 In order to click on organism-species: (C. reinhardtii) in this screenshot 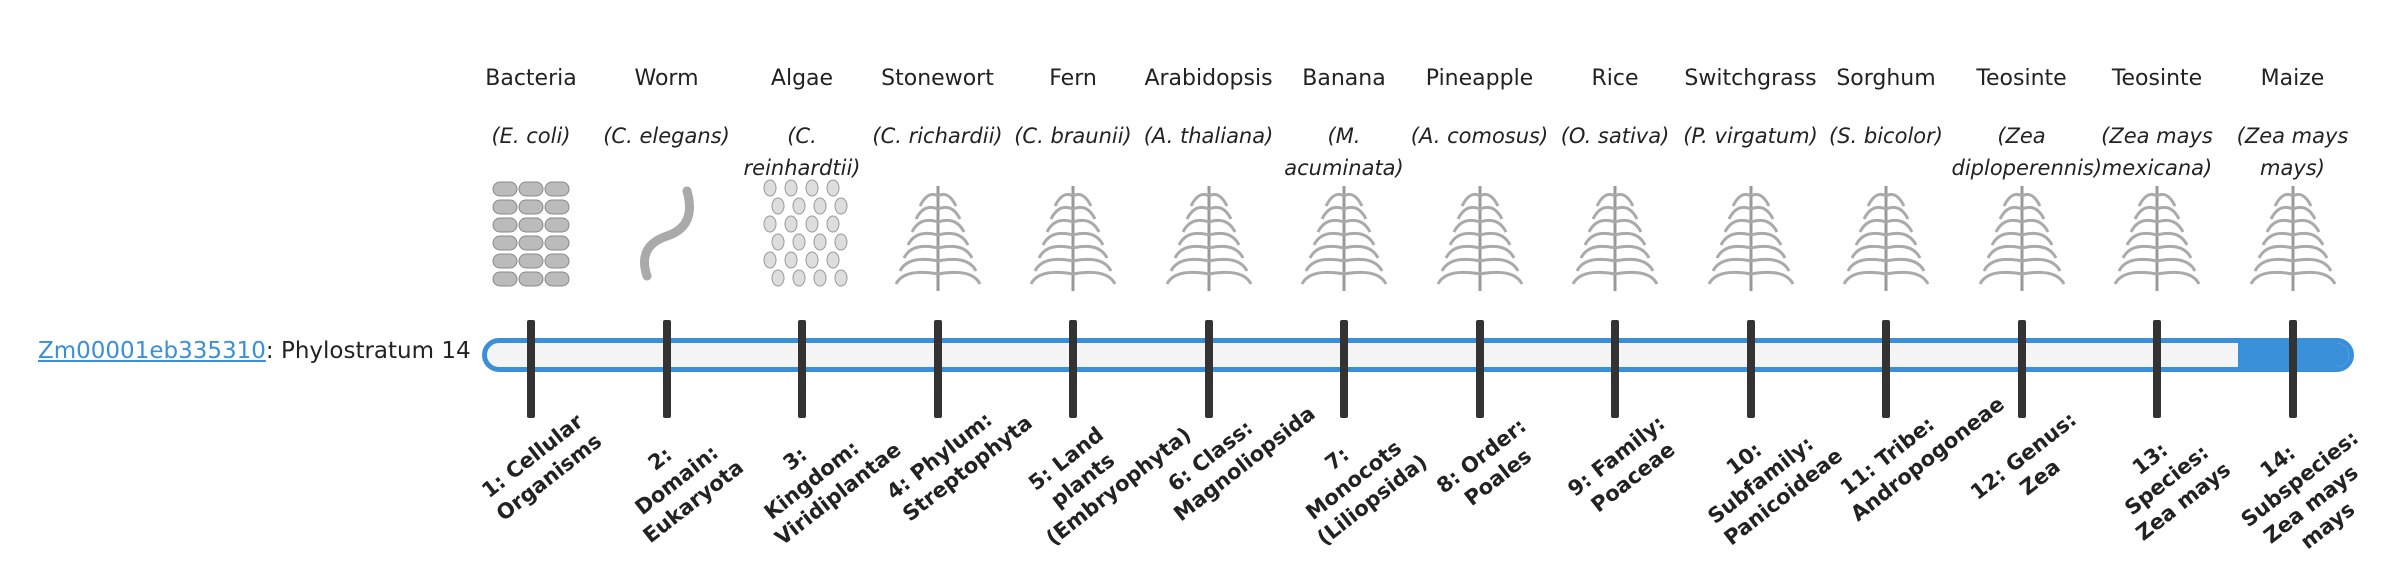, I will do `click(802, 152)`.